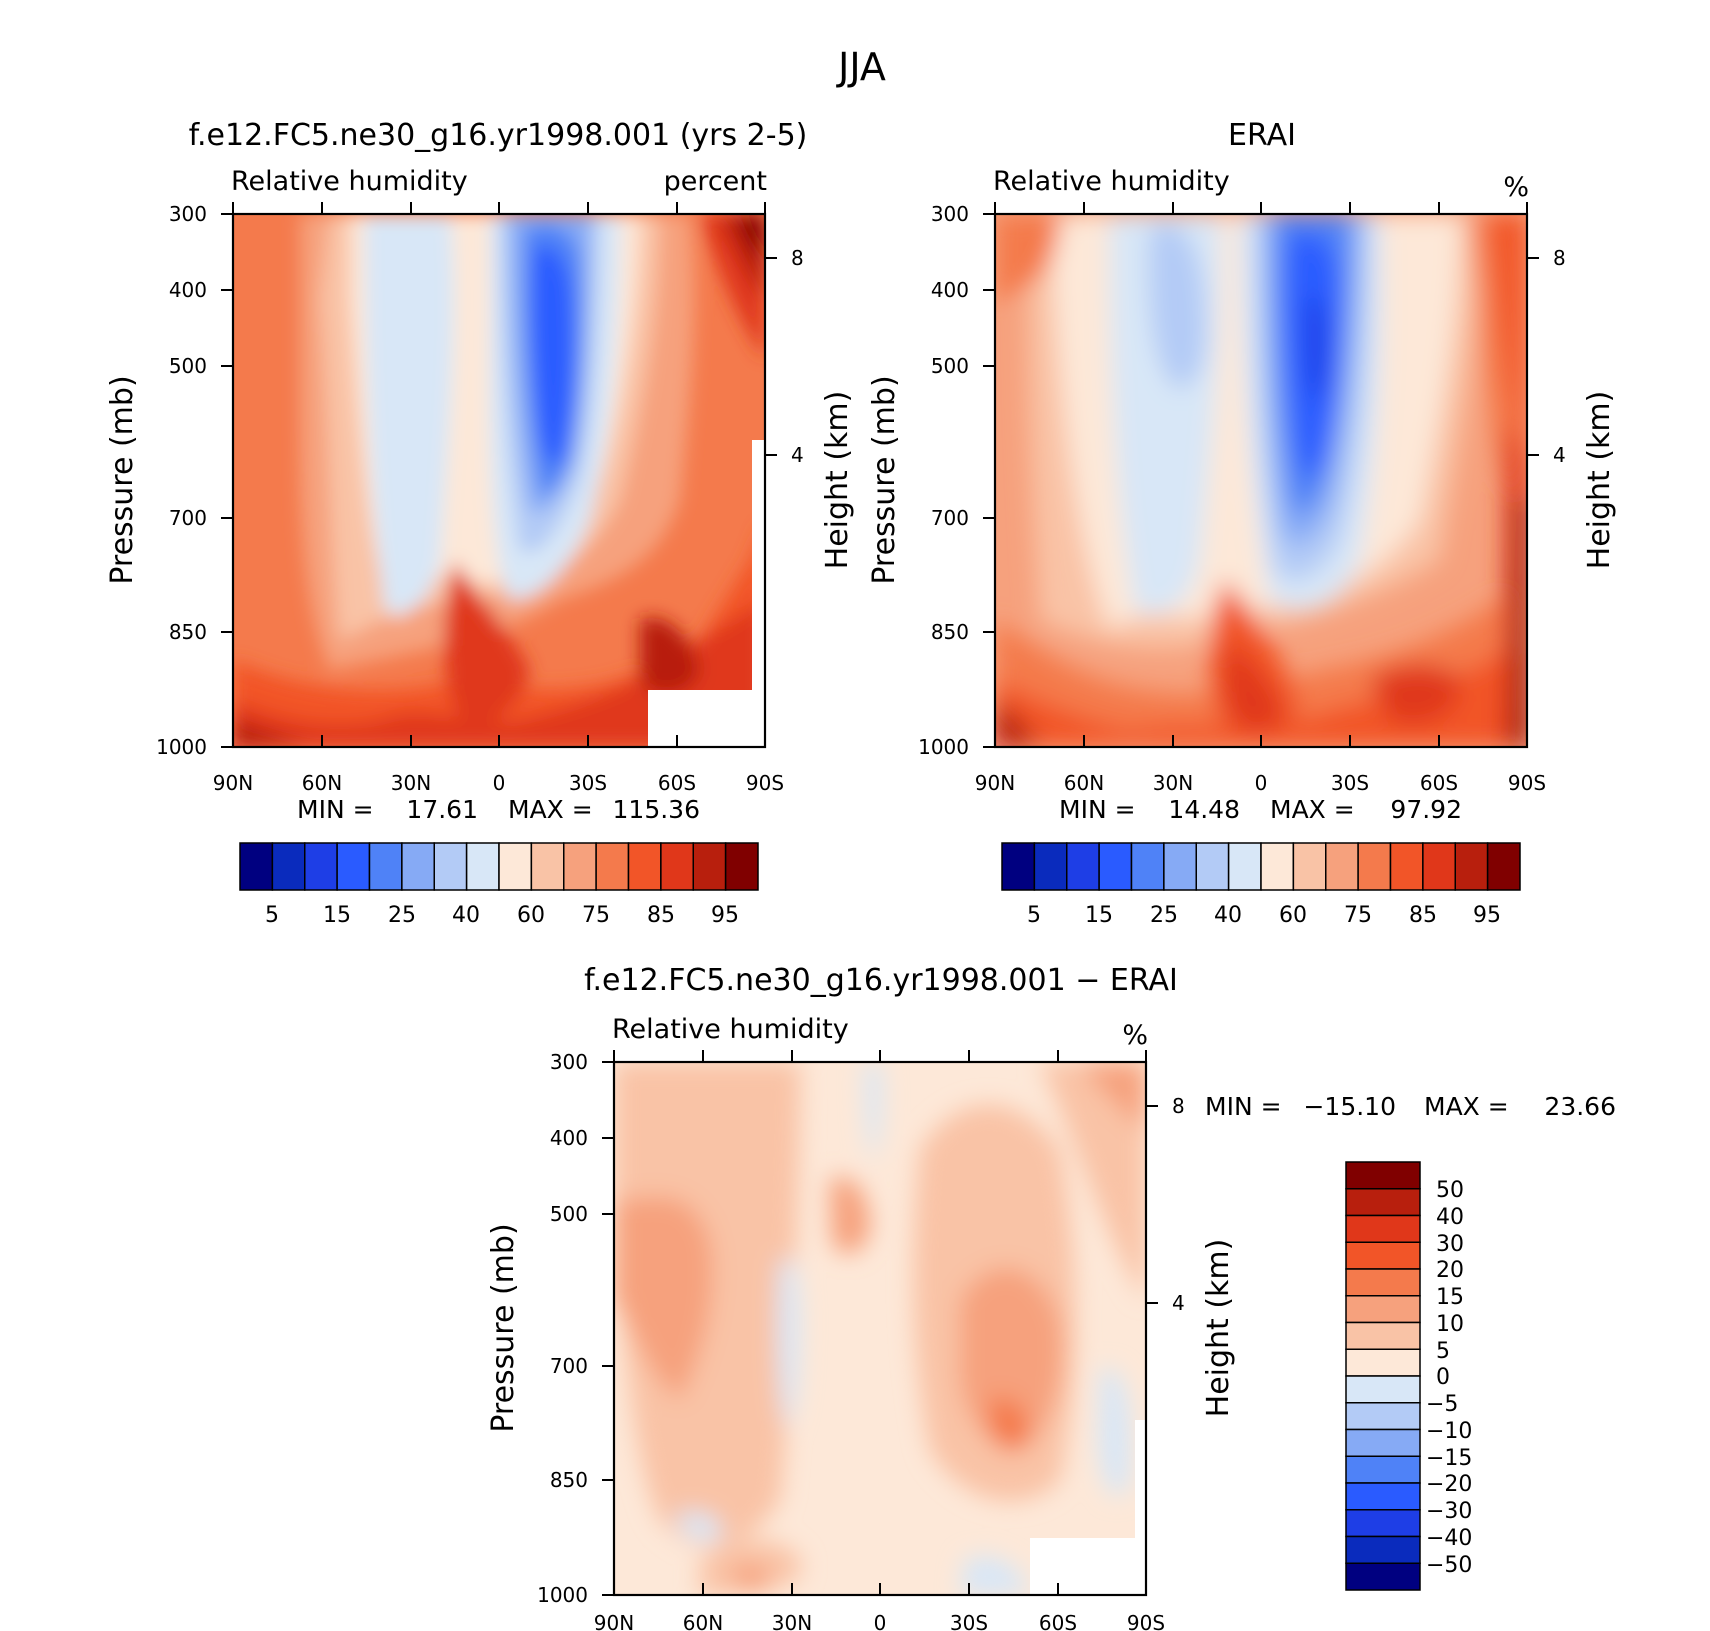 Image resolution: width=1710 pixels, height=1631 pixels. What do you see at coordinates (569, 1214) in the screenshot?
I see `y-tick-label: 500` at bounding box center [569, 1214].